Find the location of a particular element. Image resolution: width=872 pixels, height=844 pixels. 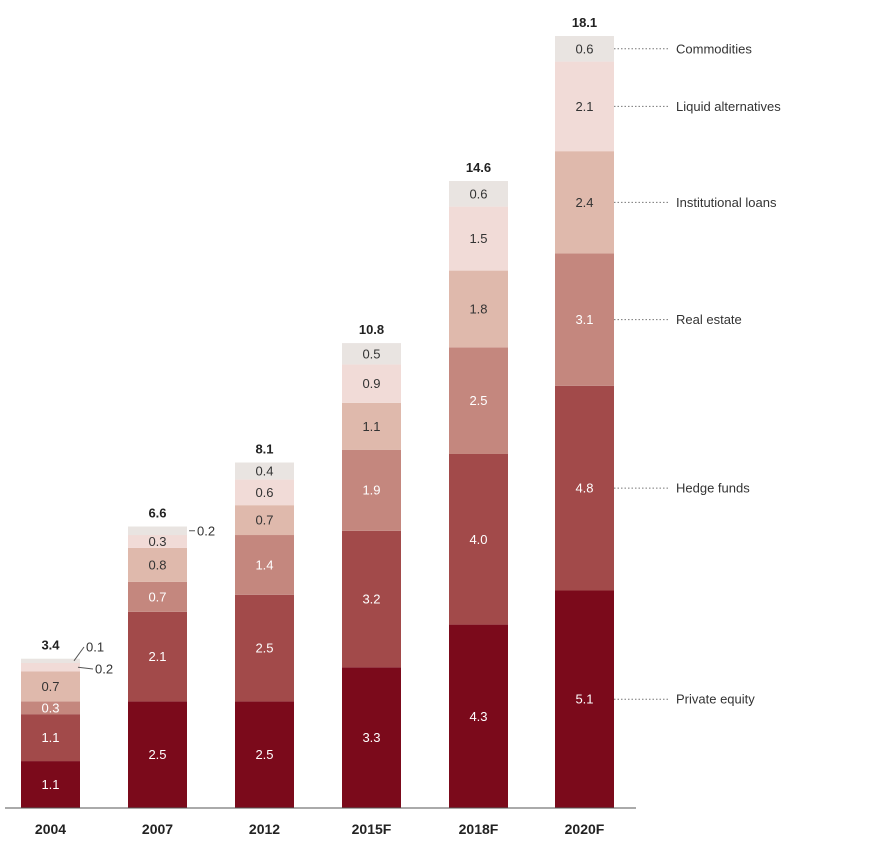

segment-label-2012-hedge-funds: 2.5 is located at coordinates (264, 648).